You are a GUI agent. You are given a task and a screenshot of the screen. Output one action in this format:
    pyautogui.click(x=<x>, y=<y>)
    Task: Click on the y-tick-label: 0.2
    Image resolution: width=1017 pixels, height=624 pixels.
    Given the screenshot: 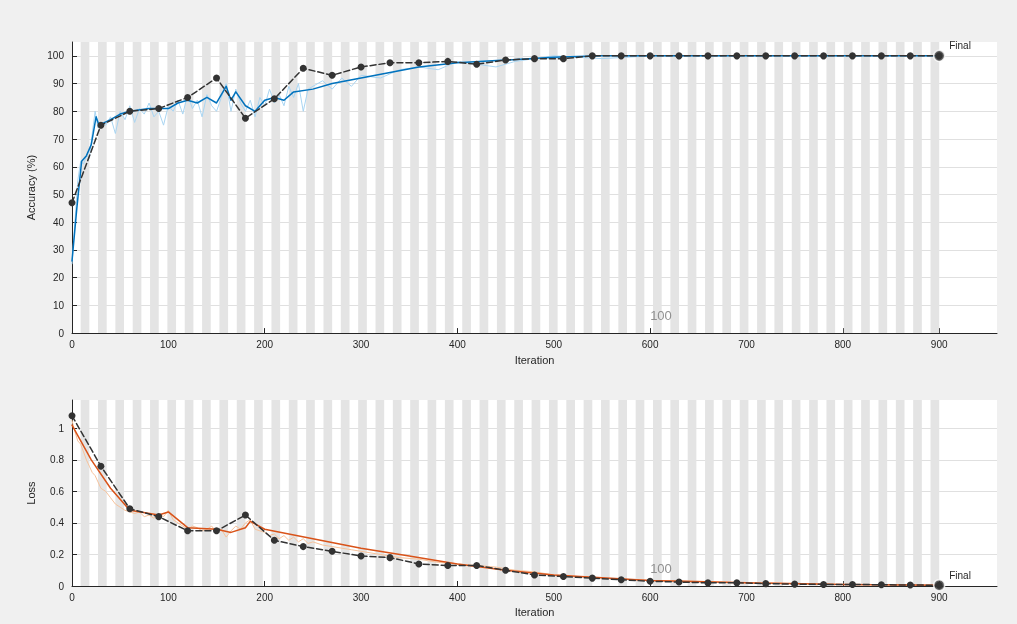 What is the action you would take?
    pyautogui.click(x=57, y=554)
    